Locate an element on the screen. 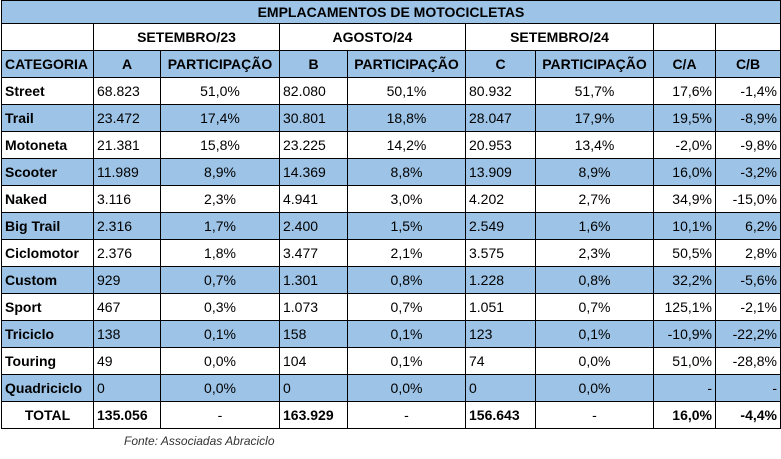  value-cell: -2,1% is located at coordinates (748, 307).